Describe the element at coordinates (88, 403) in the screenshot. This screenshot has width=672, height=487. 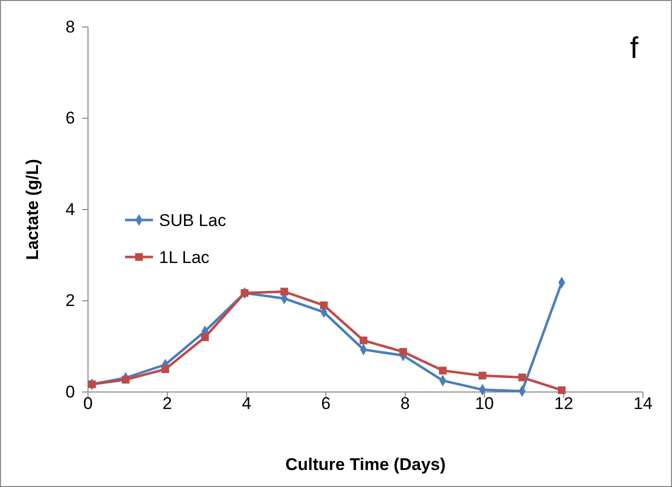
I see `x-tick-label: 0` at that location.